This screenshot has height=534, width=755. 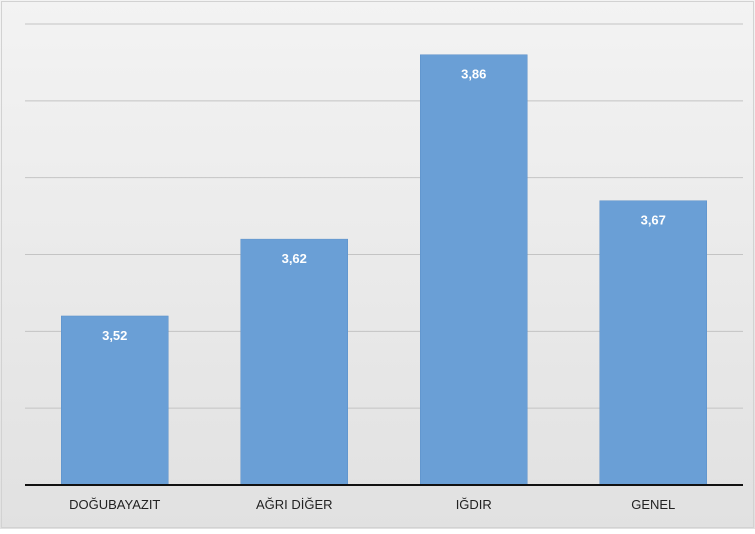 I want to click on category-label: IĞDIR, so click(x=474, y=504).